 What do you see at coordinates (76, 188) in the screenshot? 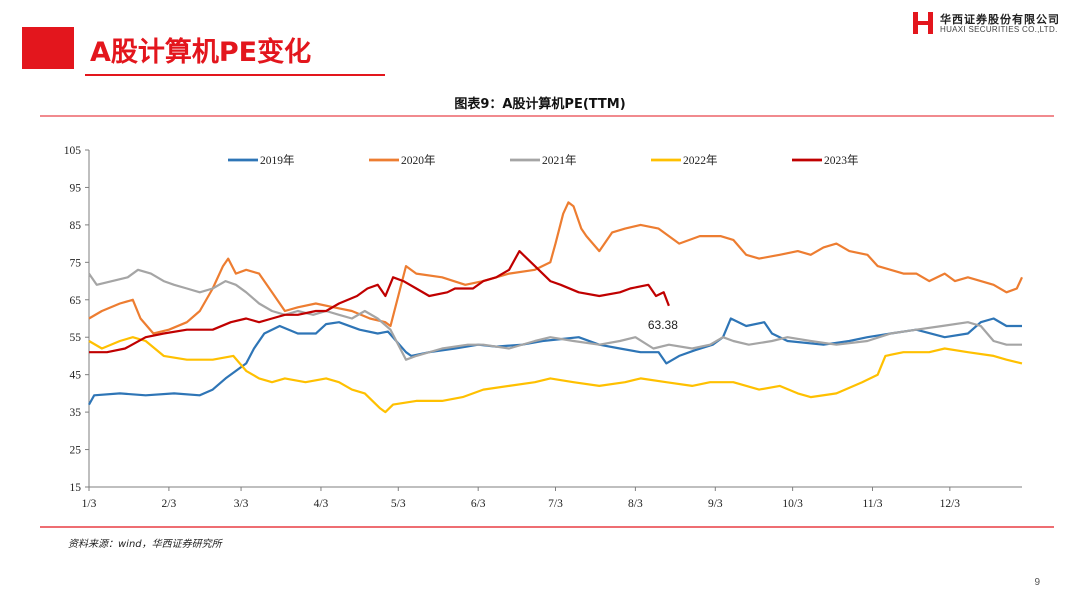
I see `y-tick-label: 95` at bounding box center [76, 188].